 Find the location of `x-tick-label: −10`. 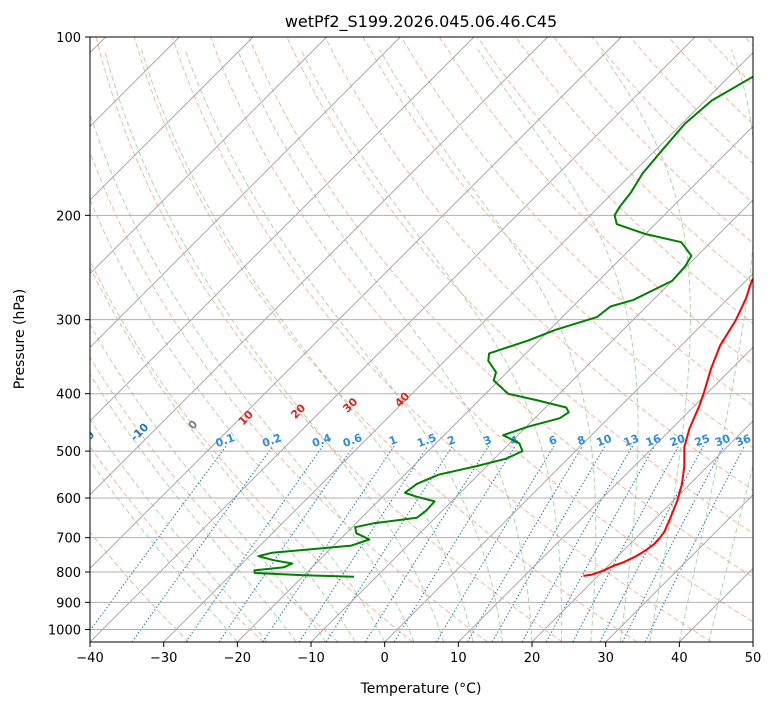

x-tick-label: −10 is located at coordinates (310, 658).